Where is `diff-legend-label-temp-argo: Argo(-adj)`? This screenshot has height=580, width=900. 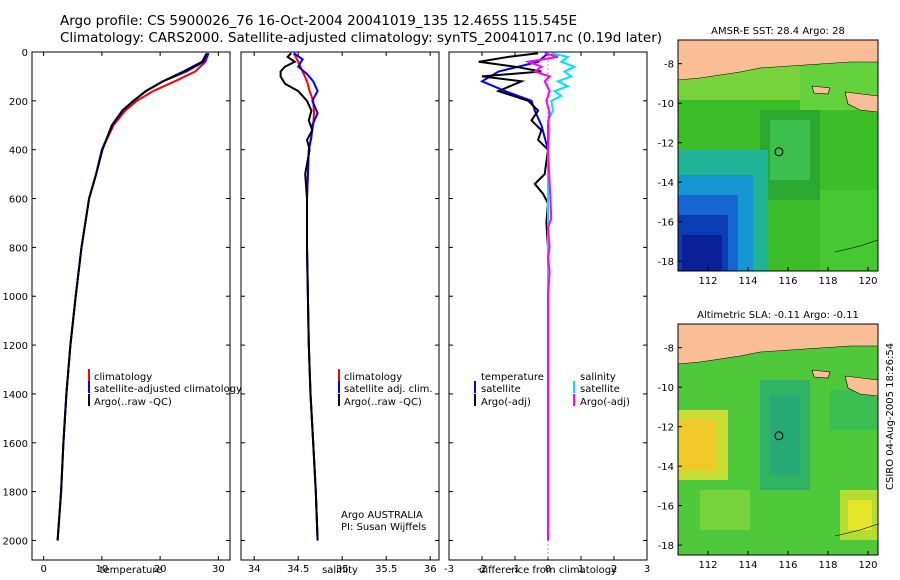
diff-legend-label-temp-argo: Argo(-adj) is located at coordinates (506, 402).